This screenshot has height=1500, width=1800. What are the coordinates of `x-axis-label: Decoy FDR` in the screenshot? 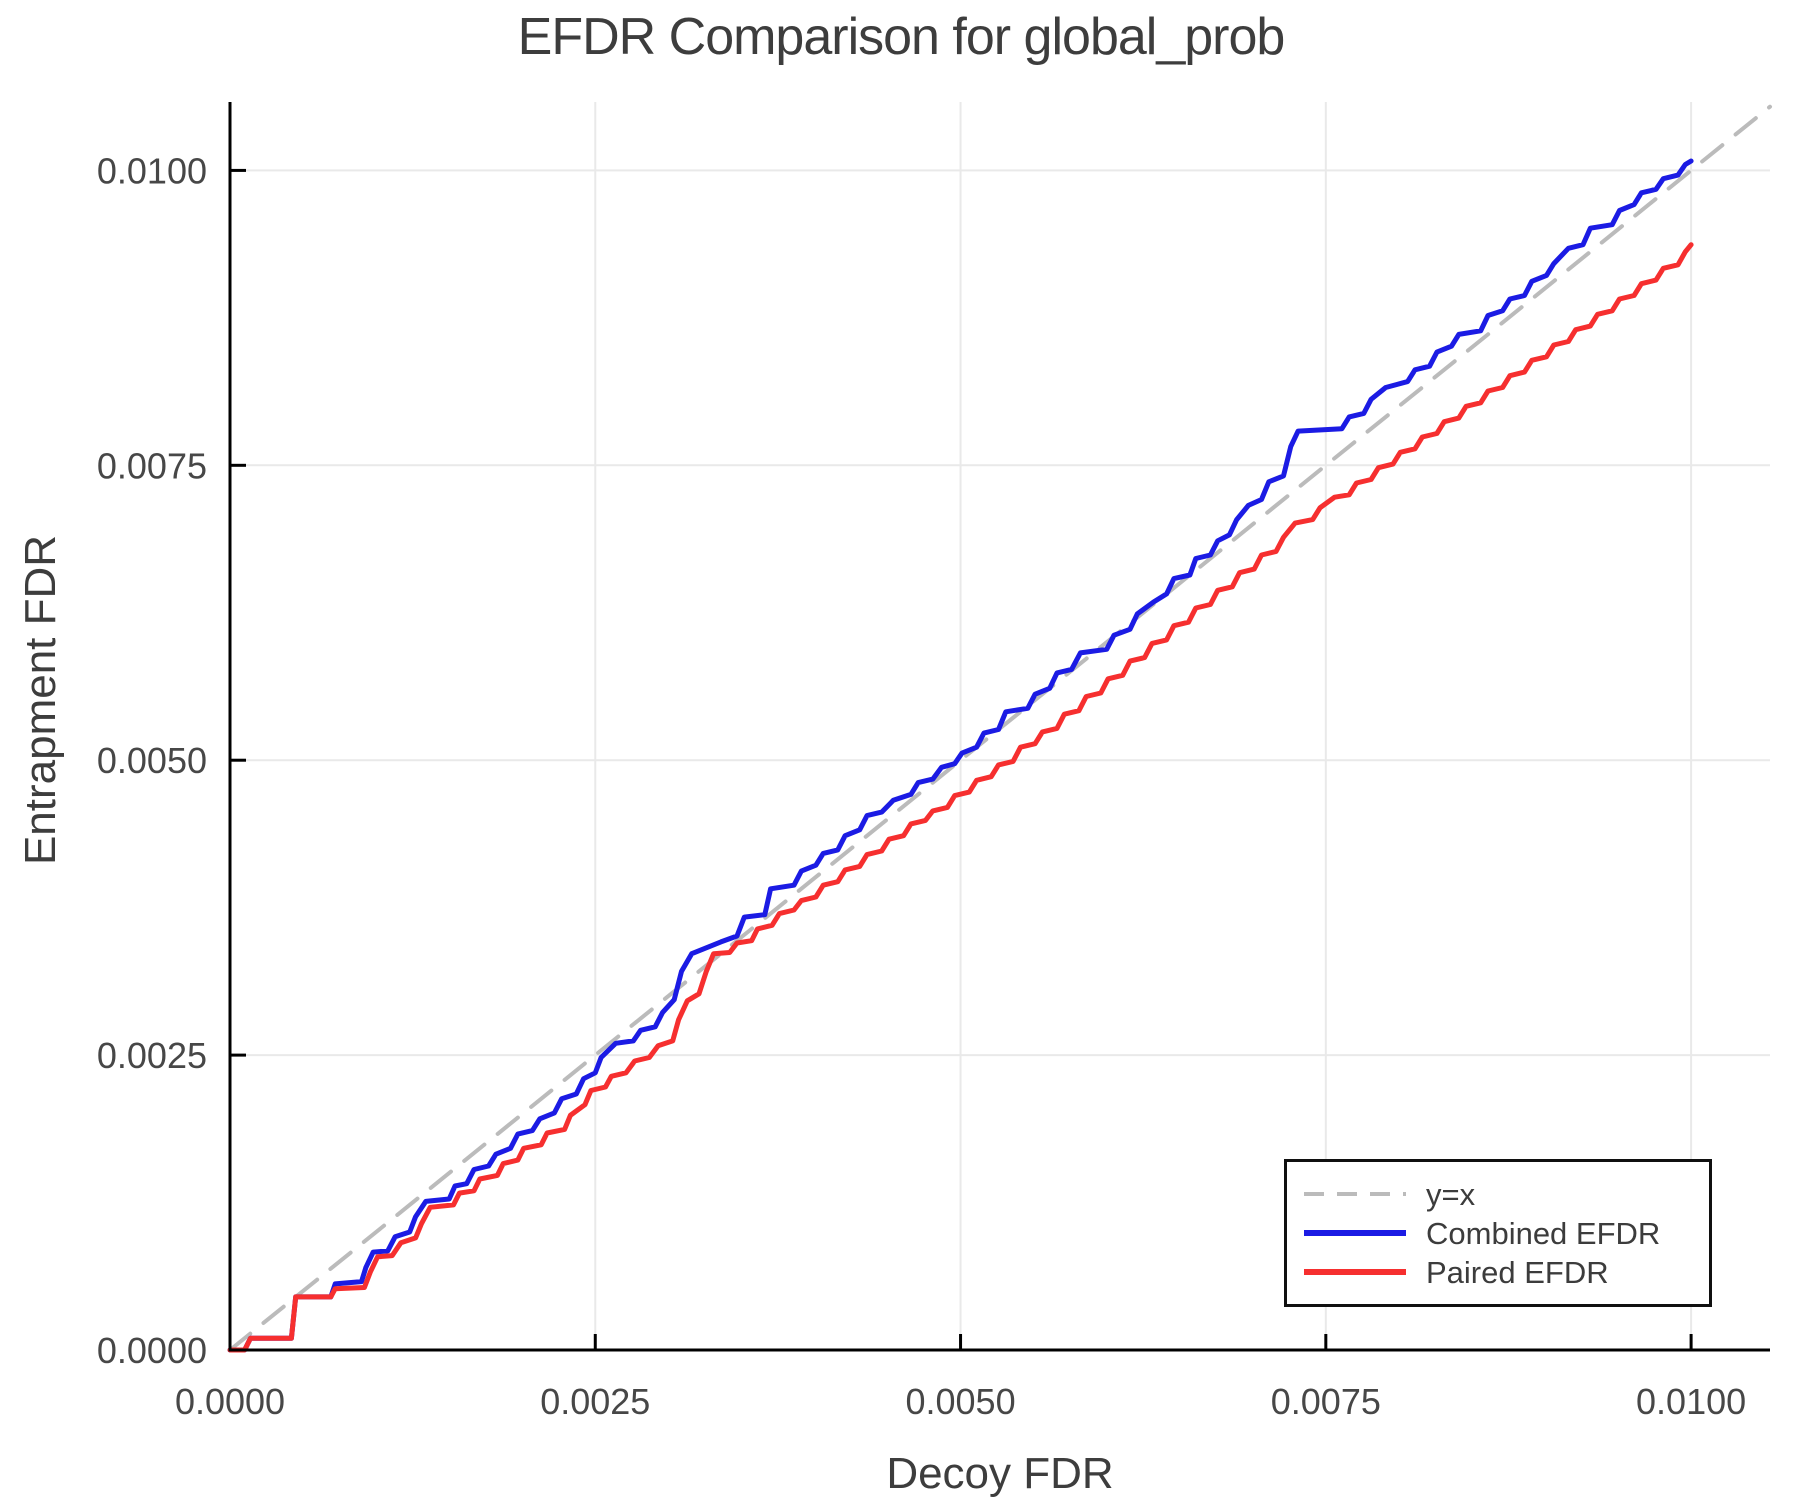 It's located at (999, 1473).